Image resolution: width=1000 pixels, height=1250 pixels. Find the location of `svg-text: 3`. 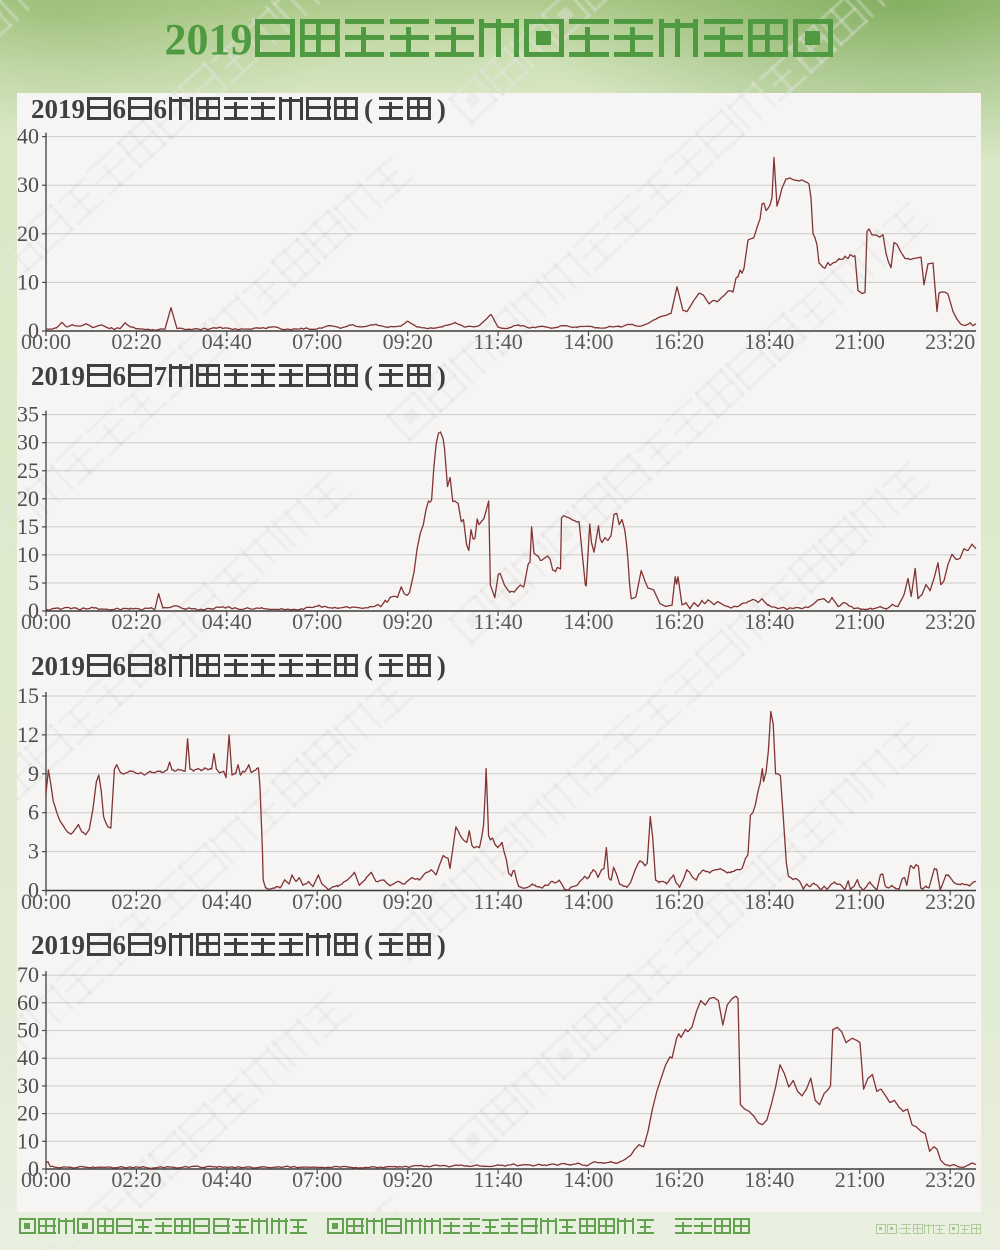

svg-text: 3 is located at coordinates (33, 851).